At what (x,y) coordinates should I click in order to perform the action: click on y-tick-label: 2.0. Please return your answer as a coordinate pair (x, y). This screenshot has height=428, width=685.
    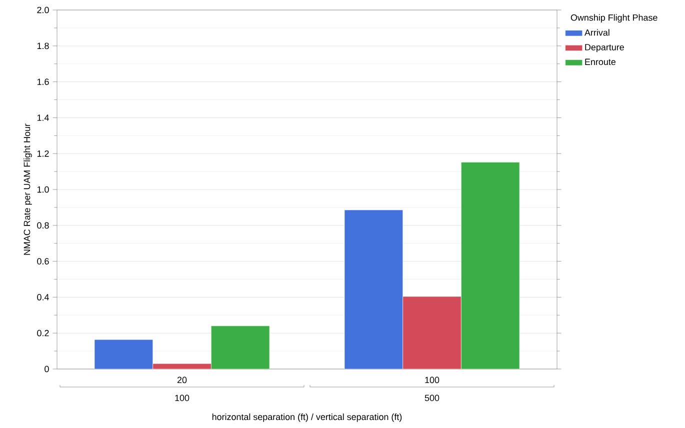
    Looking at the image, I should click on (43, 10).